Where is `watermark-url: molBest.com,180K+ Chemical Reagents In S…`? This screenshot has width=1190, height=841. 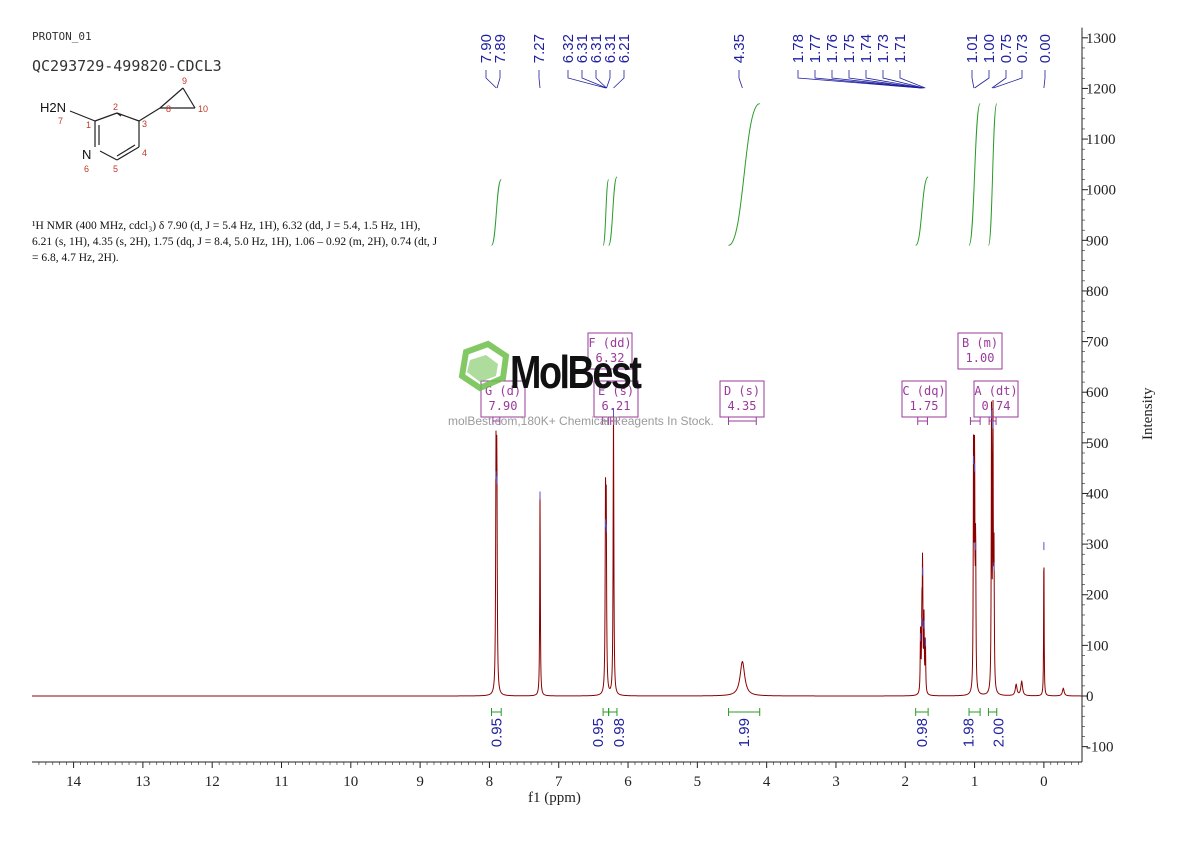 watermark-url: molBest.com,180K+ Chemical Reagents In S… is located at coordinates (581, 421).